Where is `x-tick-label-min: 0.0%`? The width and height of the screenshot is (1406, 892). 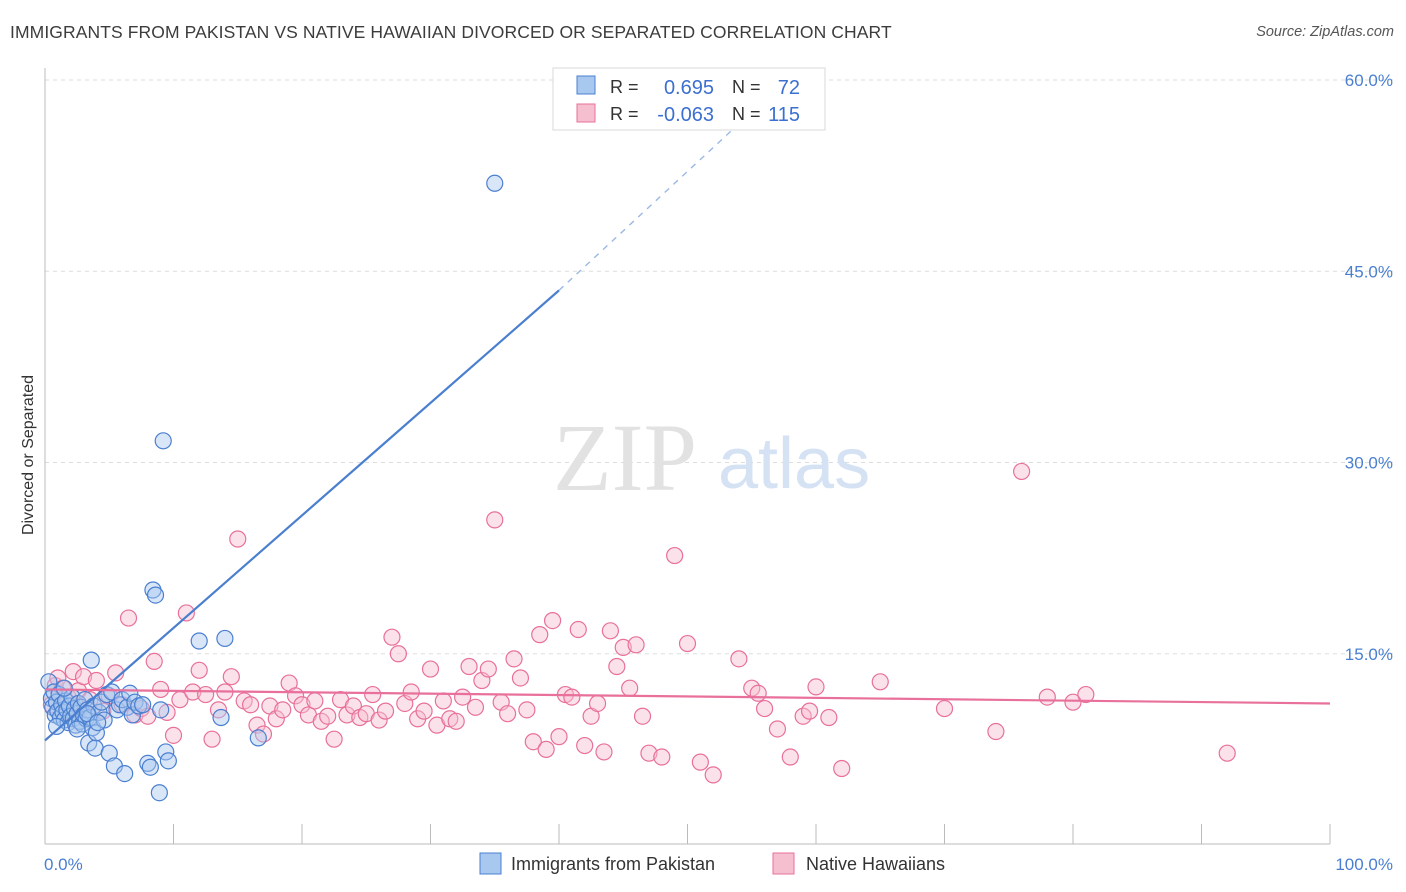
x-tick-label-min: 0.0% is located at coordinates (63, 864).